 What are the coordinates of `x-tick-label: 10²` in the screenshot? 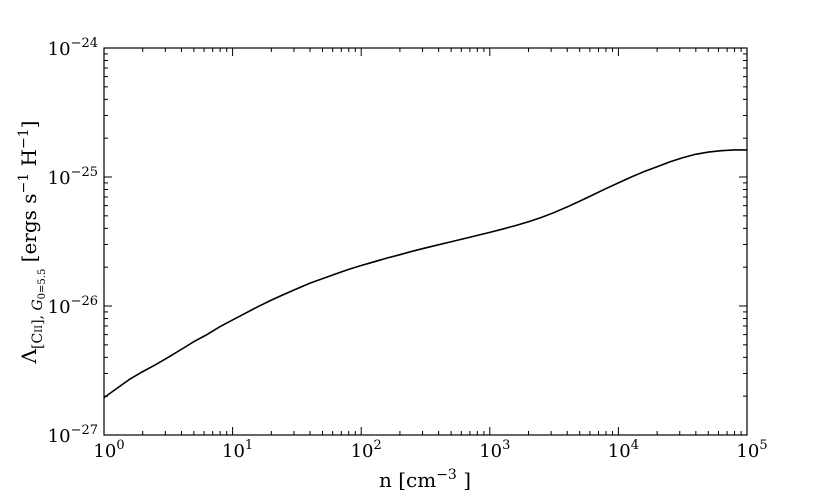 It's located at (366, 450).